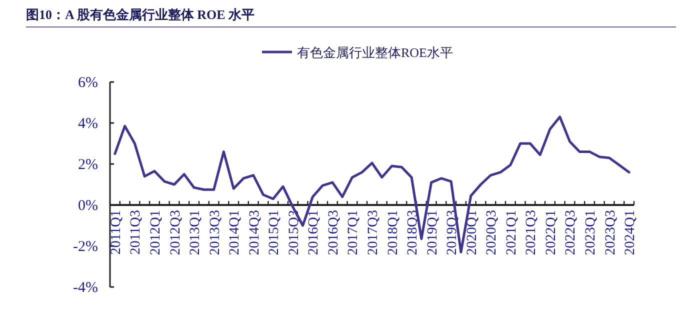  Describe the element at coordinates (630, 233) in the screenshot. I see `x-tick-label: 2024Q1` at that location.